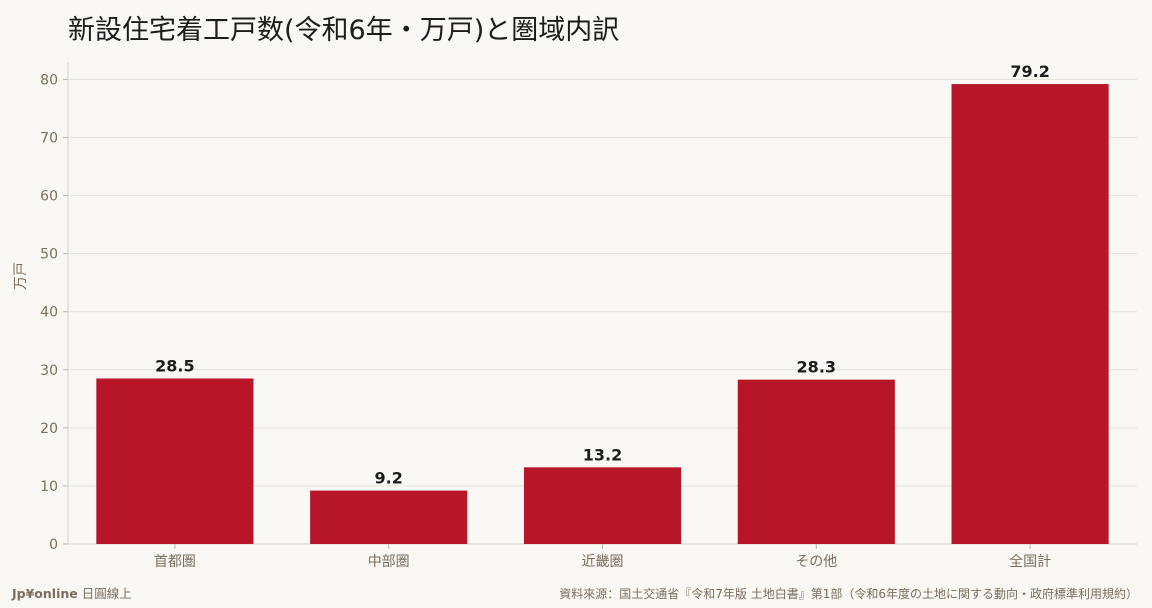  Describe the element at coordinates (49, 80) in the screenshot. I see `y-tick-label: 80` at that location.